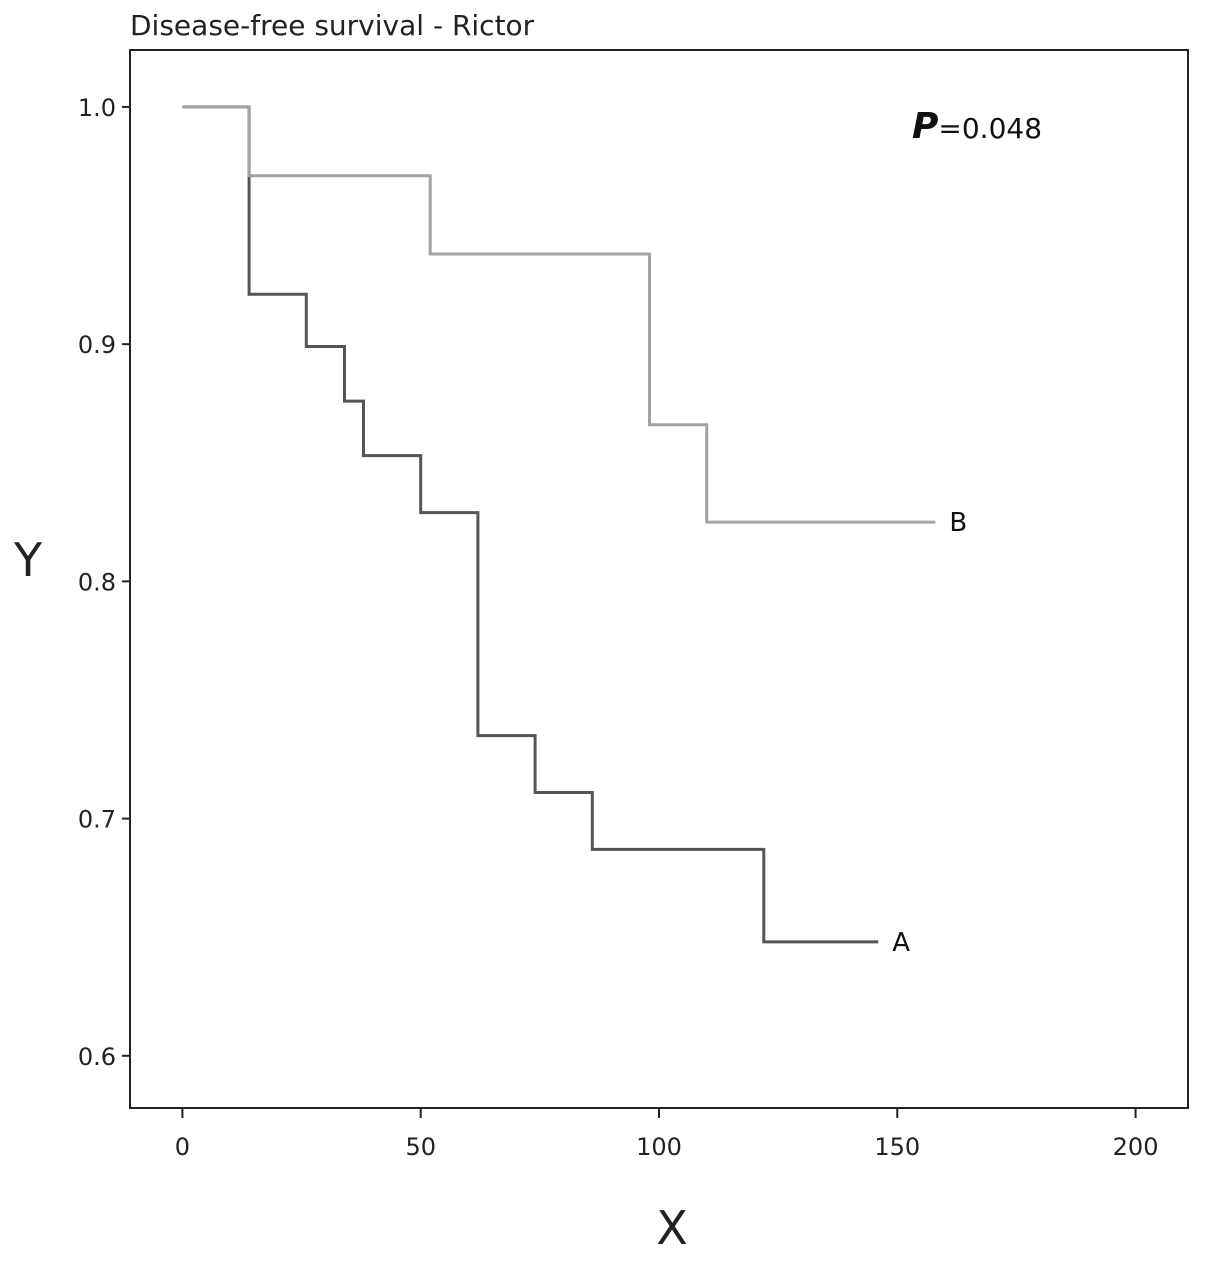  I want to click on series-label-b: B, so click(958, 523).